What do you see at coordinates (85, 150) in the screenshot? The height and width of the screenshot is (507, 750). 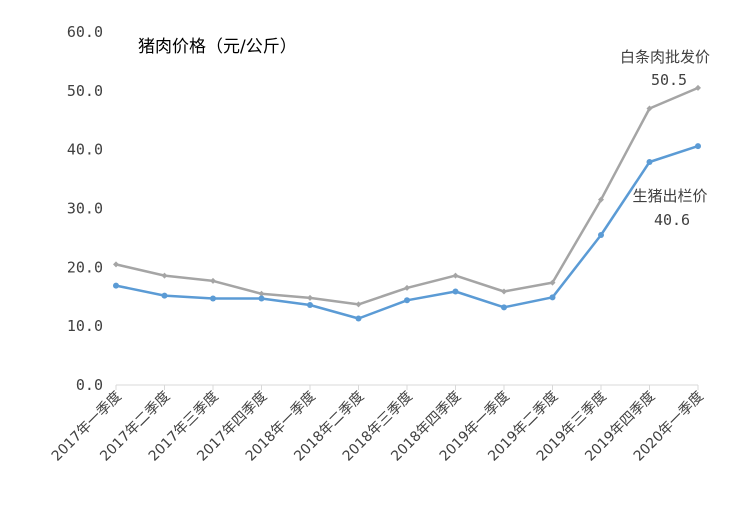 I see `y-tick-label: 40.0` at bounding box center [85, 150].